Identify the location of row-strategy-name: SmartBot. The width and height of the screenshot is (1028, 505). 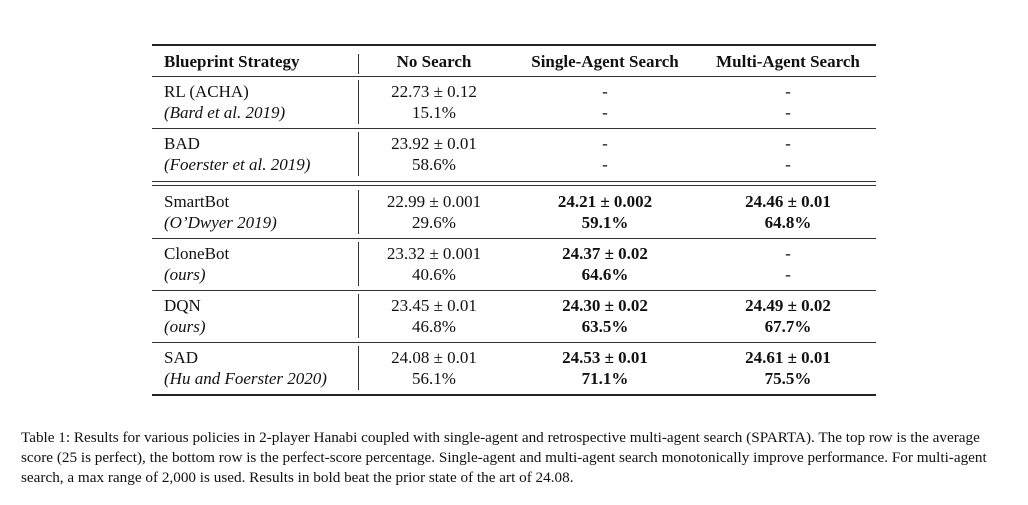
(197, 201).